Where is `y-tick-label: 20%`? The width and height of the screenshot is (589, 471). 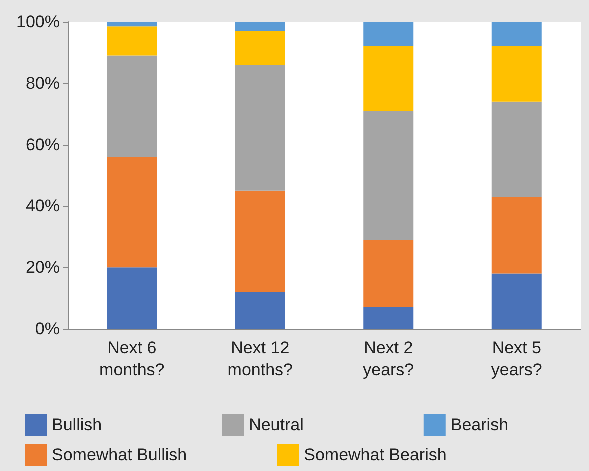
y-tick-label: 20% is located at coordinates (43, 268).